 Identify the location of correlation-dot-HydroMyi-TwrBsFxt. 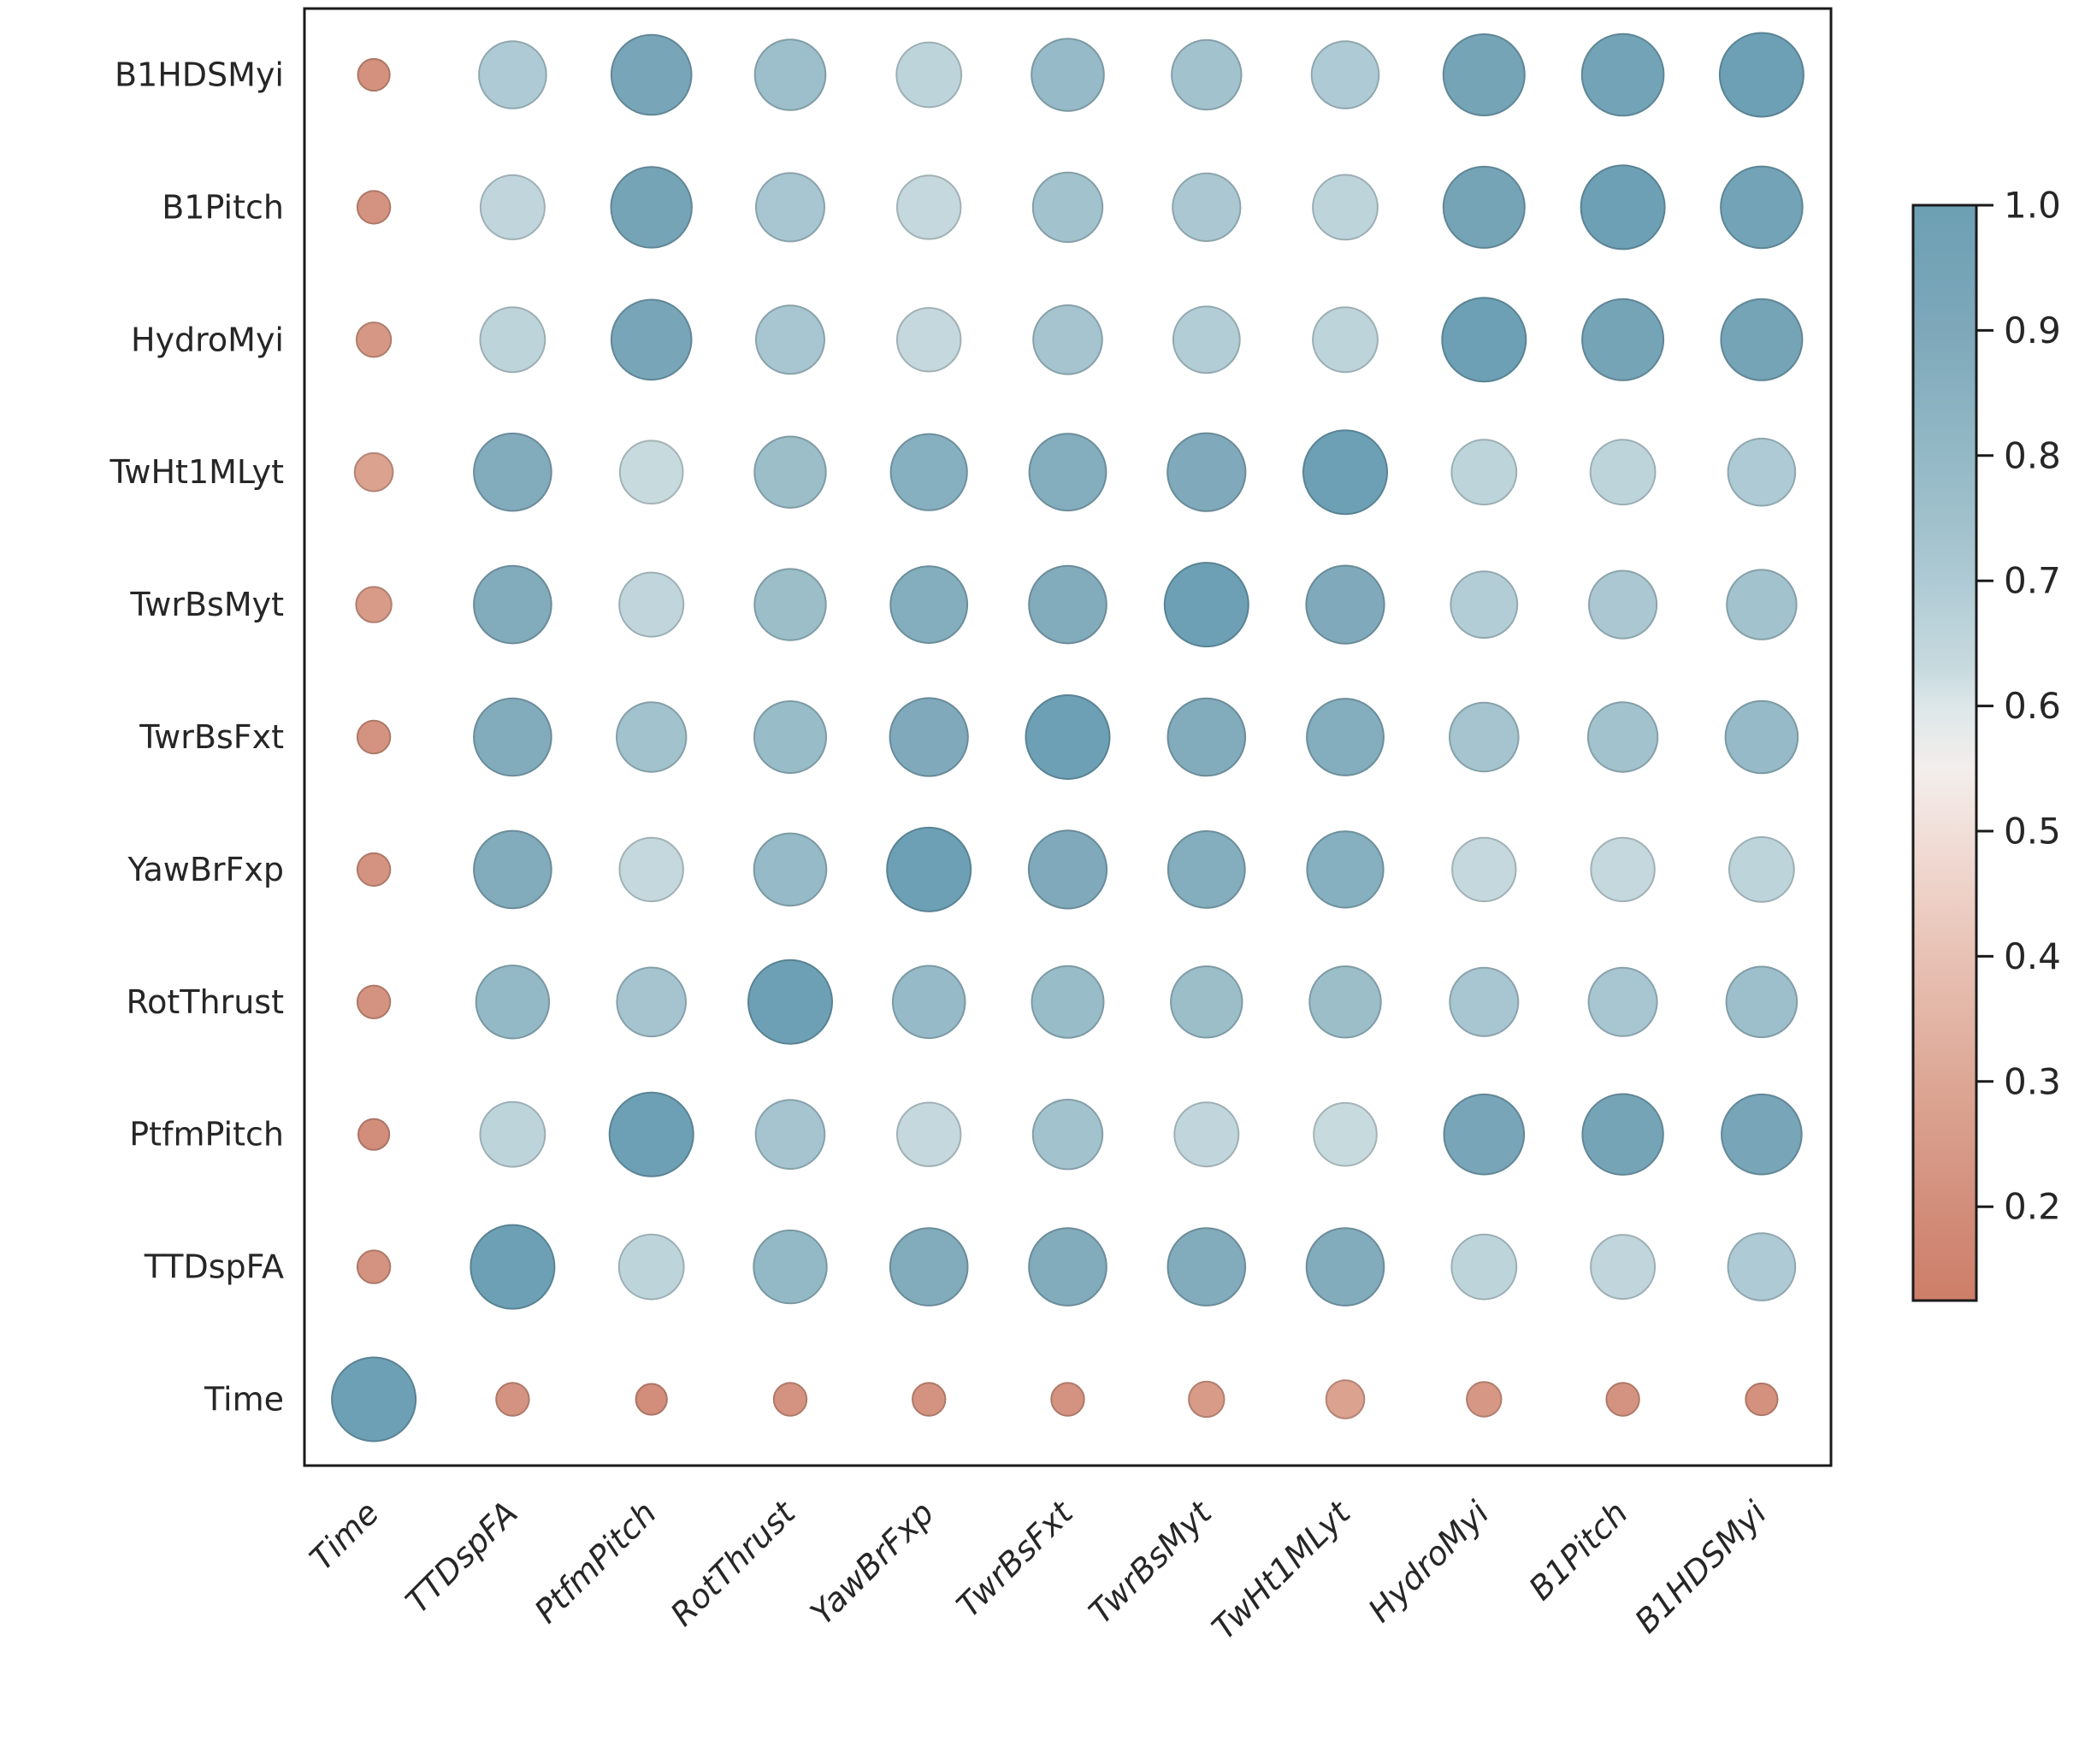
(1067, 339).